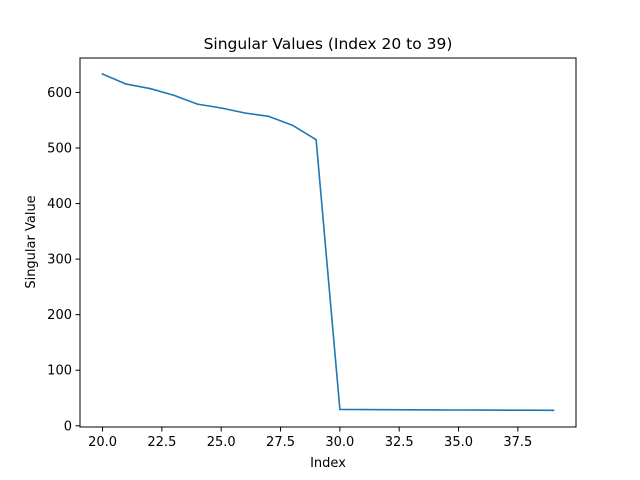 The width and height of the screenshot is (640, 480). What do you see at coordinates (328, 463) in the screenshot?
I see `x-axis-label: Index` at bounding box center [328, 463].